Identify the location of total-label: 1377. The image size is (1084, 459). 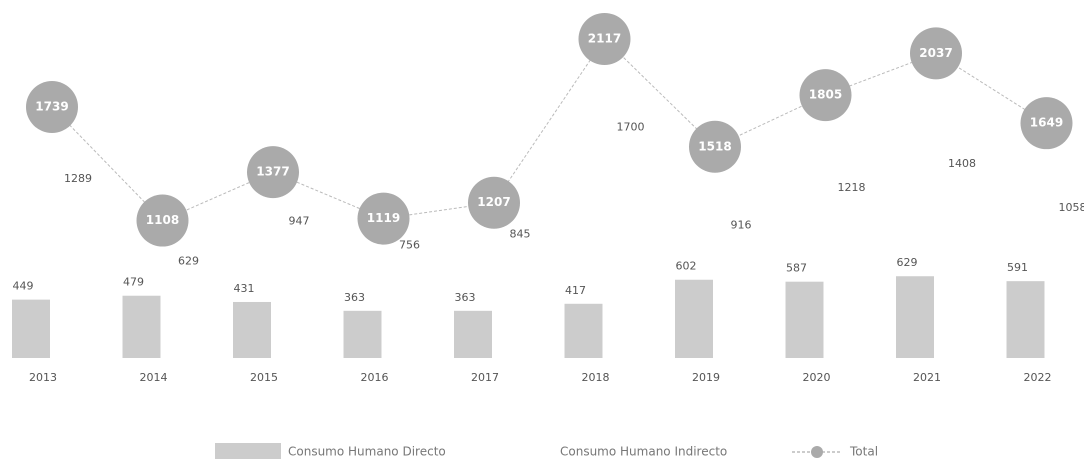
(272, 172).